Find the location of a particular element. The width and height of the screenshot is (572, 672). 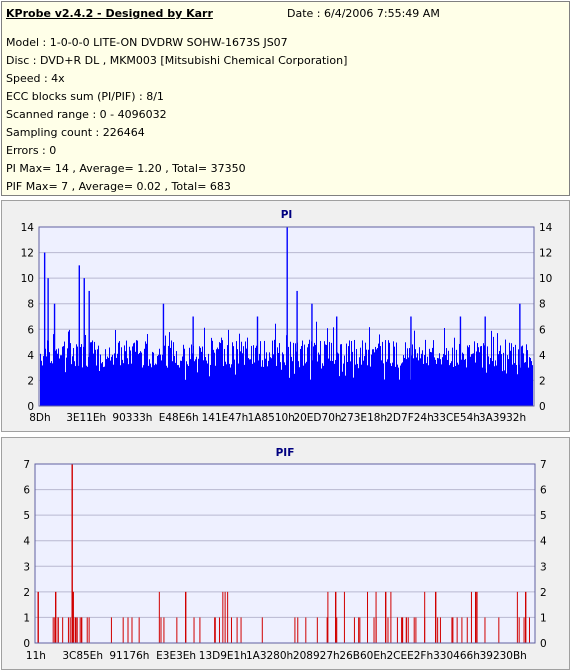

x-tick-label: 26B60Eh is located at coordinates (362, 656).